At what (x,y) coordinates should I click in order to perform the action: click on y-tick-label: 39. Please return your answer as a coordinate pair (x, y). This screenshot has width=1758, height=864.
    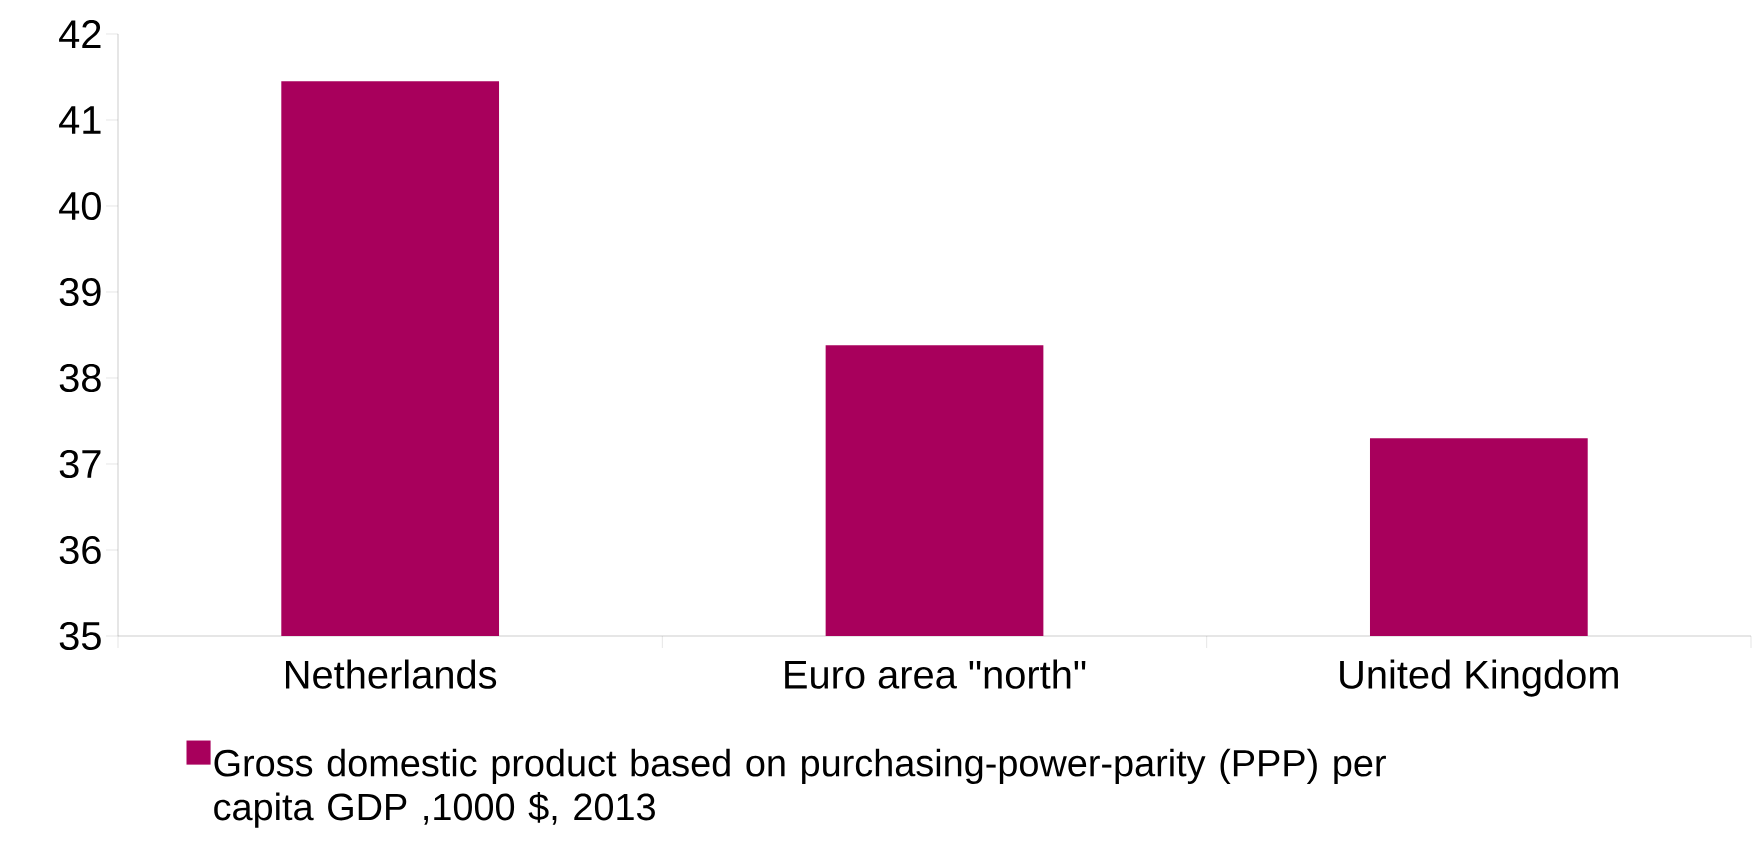
    Looking at the image, I should click on (80, 292).